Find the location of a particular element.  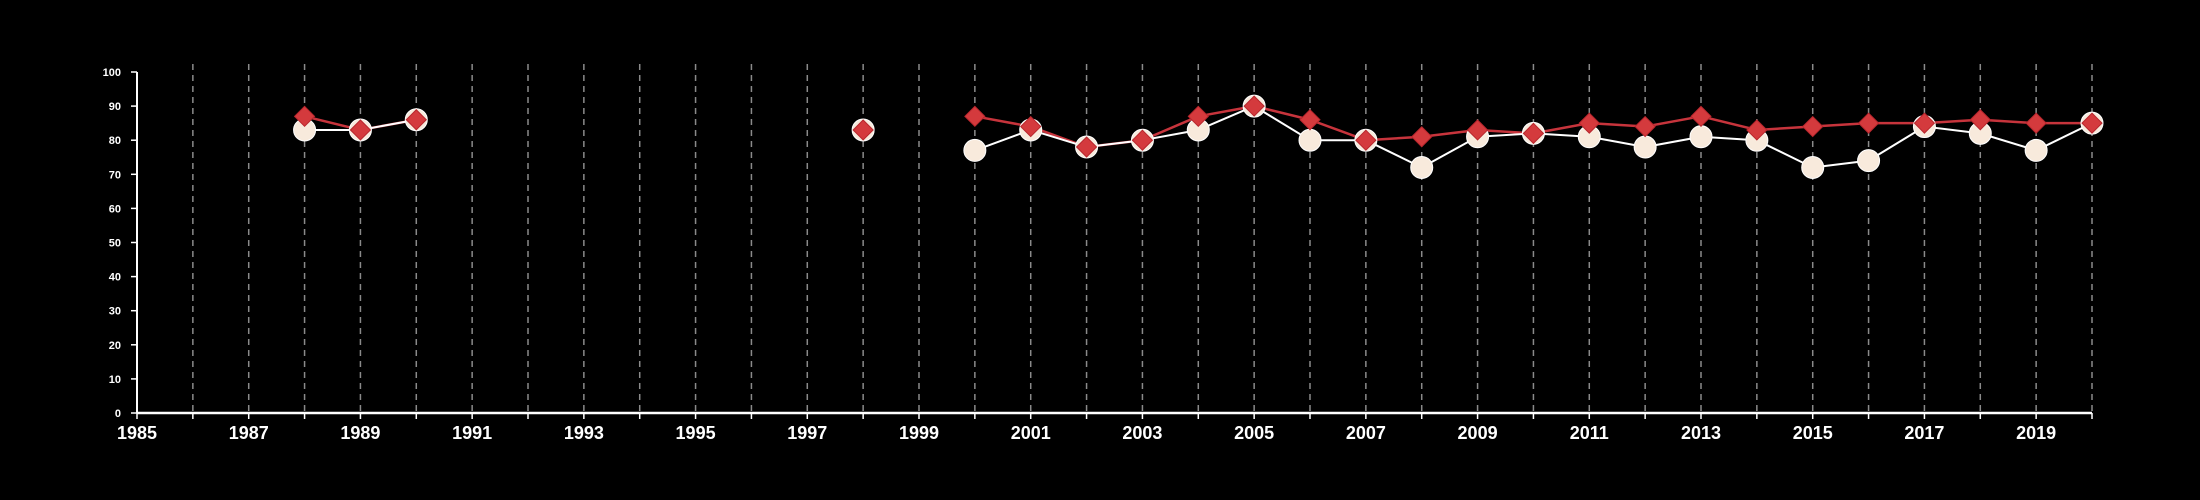

circle-point-2013 is located at coordinates (1701, 137).